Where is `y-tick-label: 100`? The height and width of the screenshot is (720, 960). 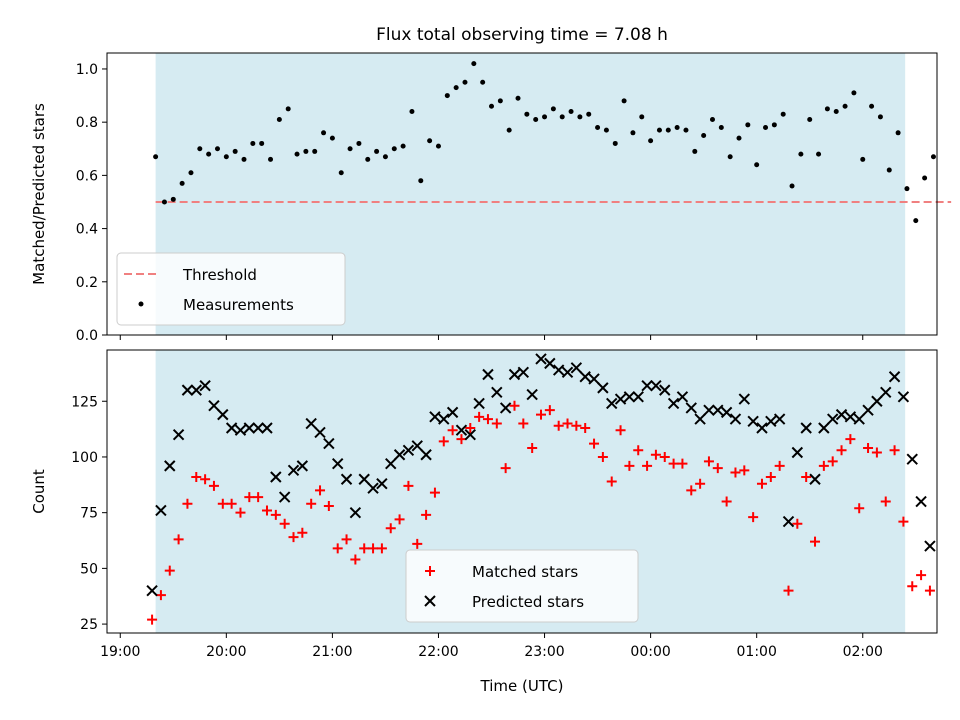 y-tick-label: 100 is located at coordinates (84, 458).